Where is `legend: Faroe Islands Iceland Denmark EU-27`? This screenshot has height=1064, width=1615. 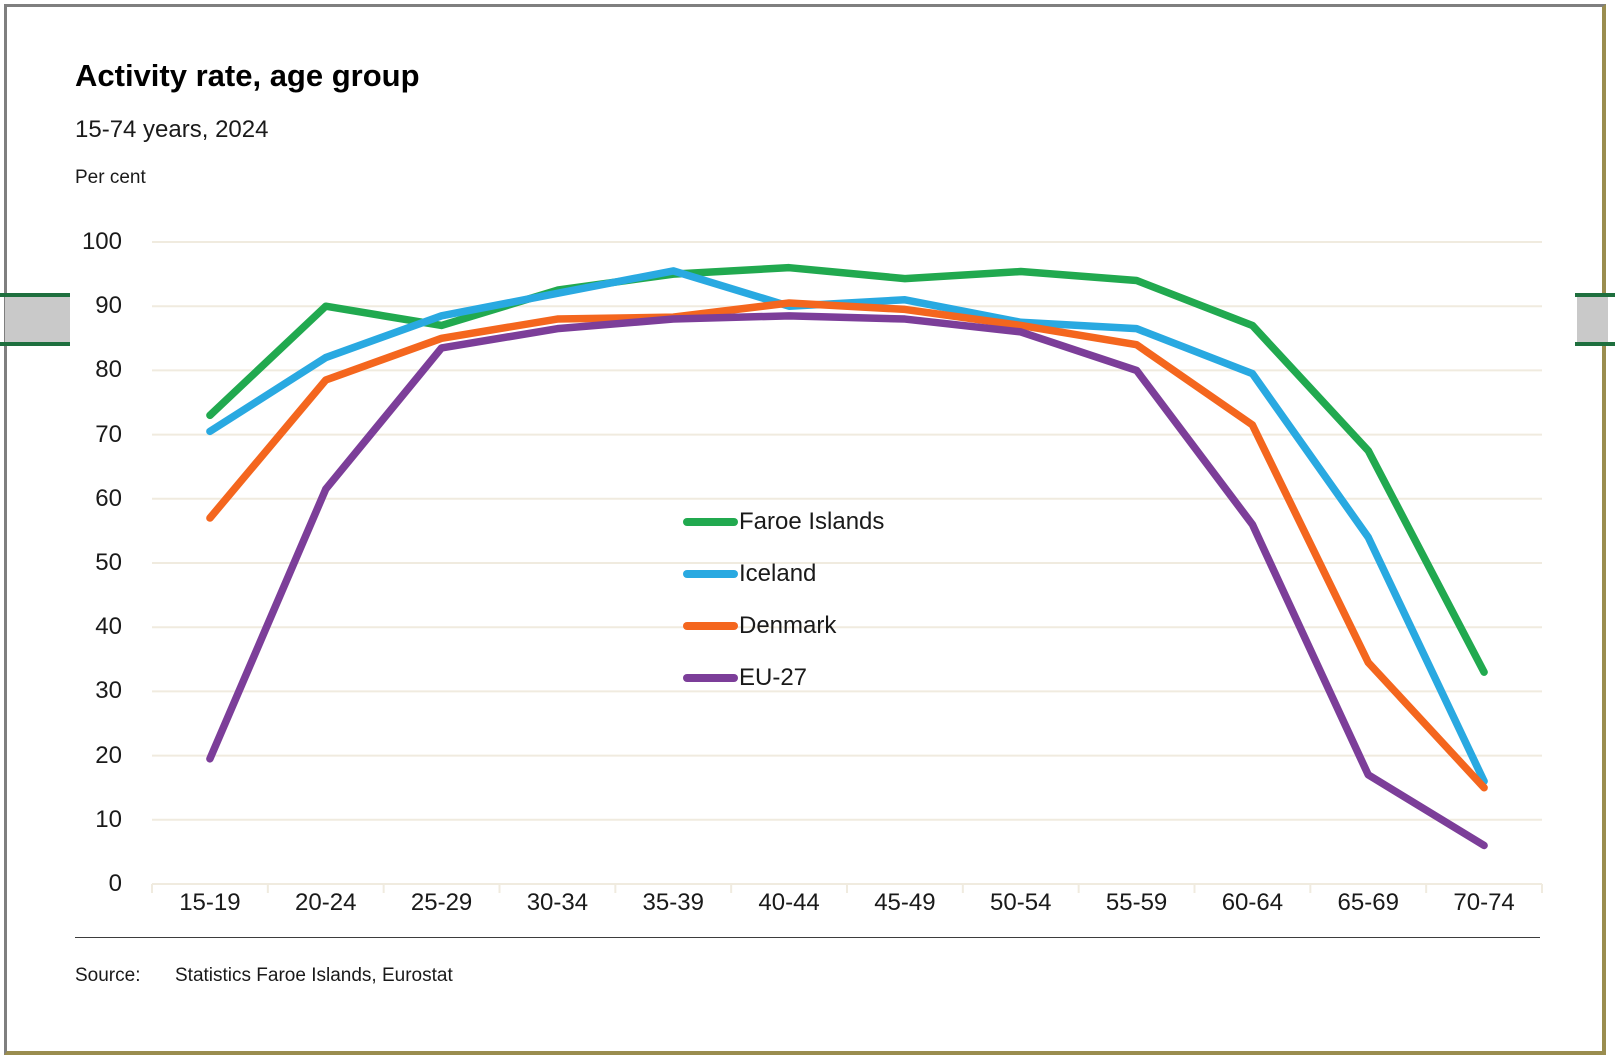 legend: Faroe Islands Iceland Denmark EU-27 is located at coordinates (783, 600).